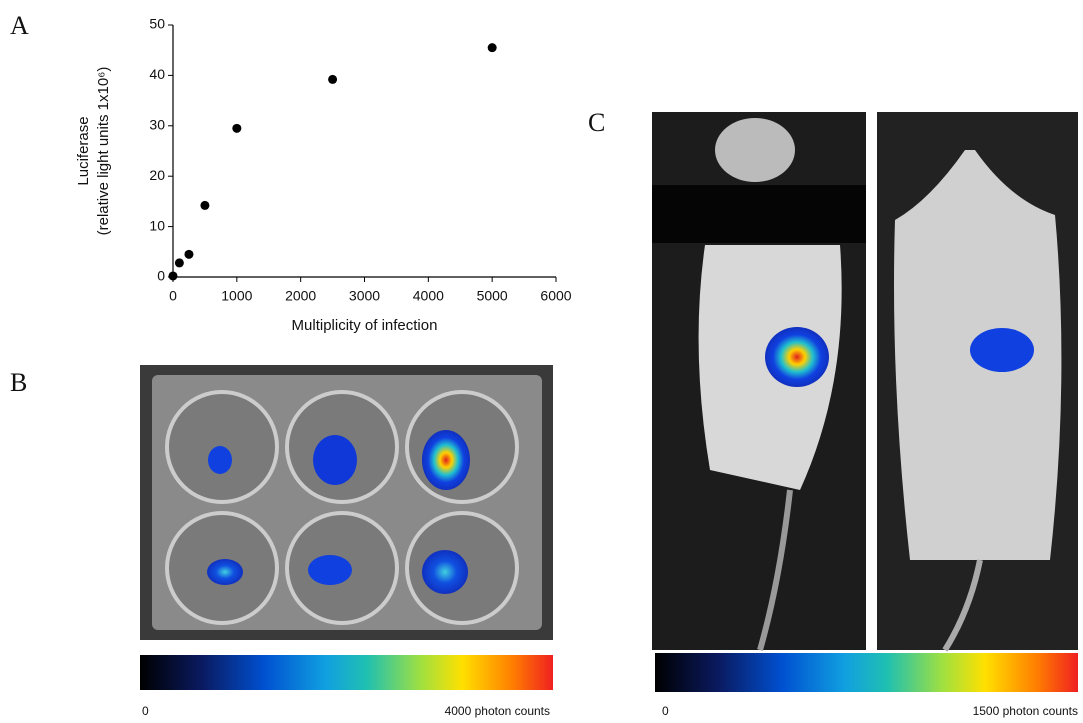 The image size is (1083, 723). I want to click on x-tick-label: 4000, so click(428, 296).